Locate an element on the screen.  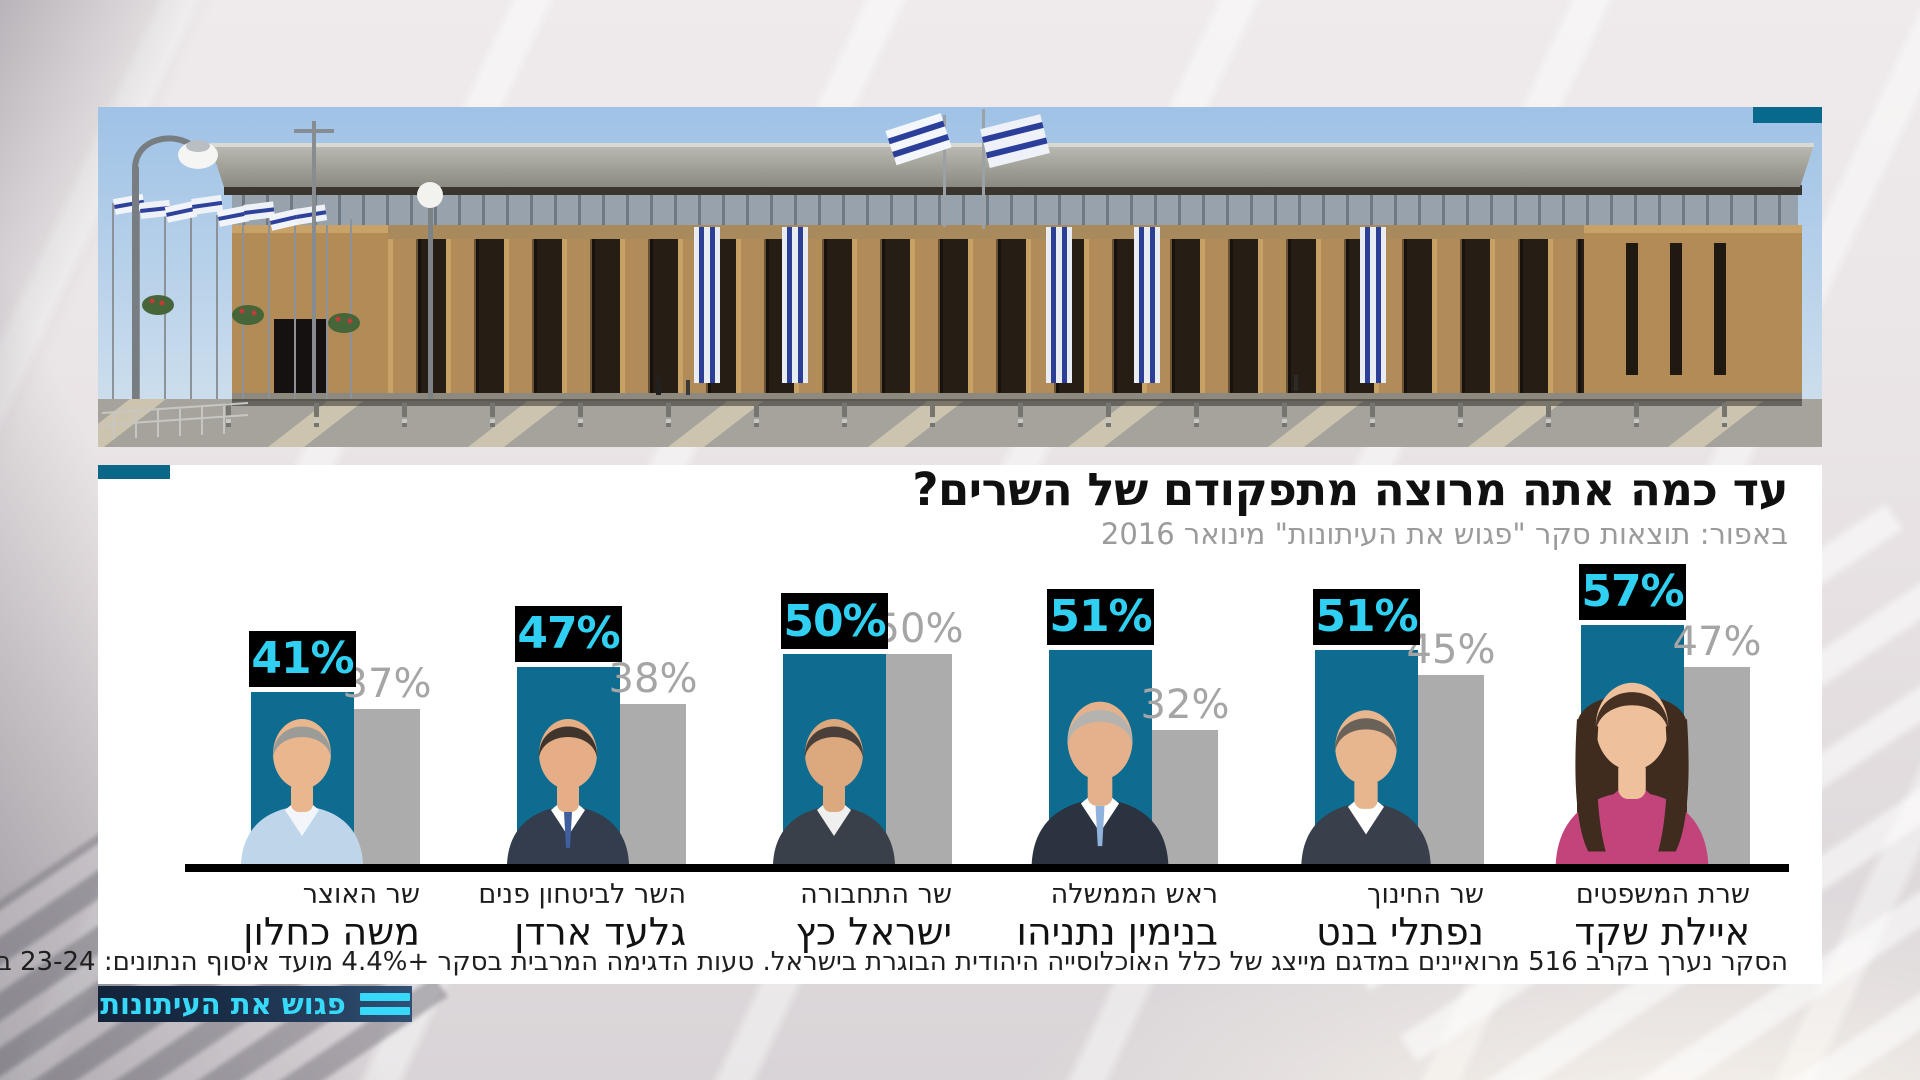
current-percent-badge: 57% is located at coordinates (1632, 591).